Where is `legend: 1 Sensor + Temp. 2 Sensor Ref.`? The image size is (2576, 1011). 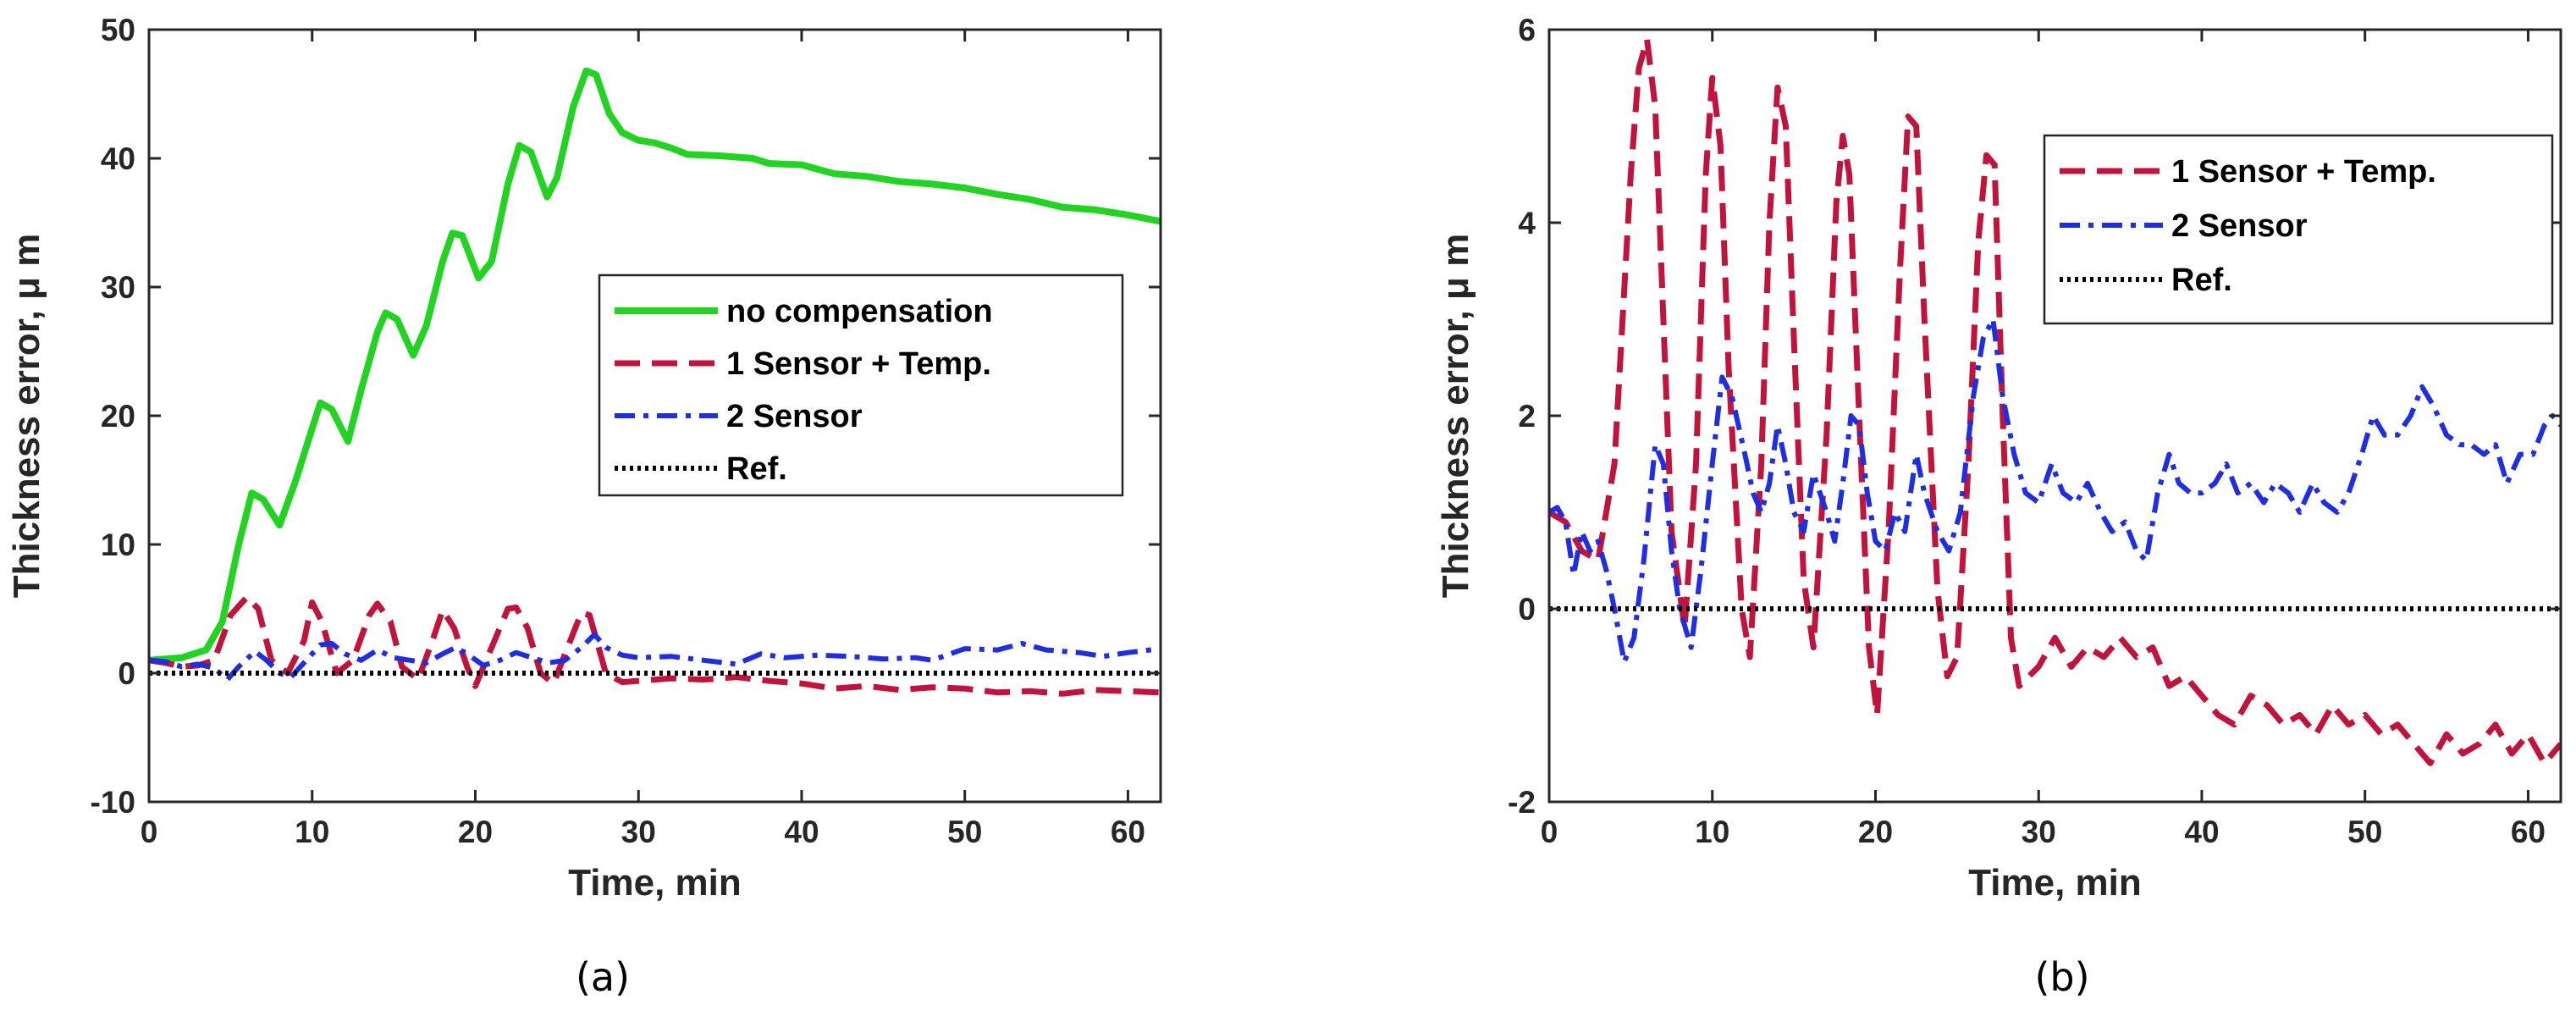 legend: 1 Sensor + Temp. 2 Sensor Ref. is located at coordinates (2299, 229).